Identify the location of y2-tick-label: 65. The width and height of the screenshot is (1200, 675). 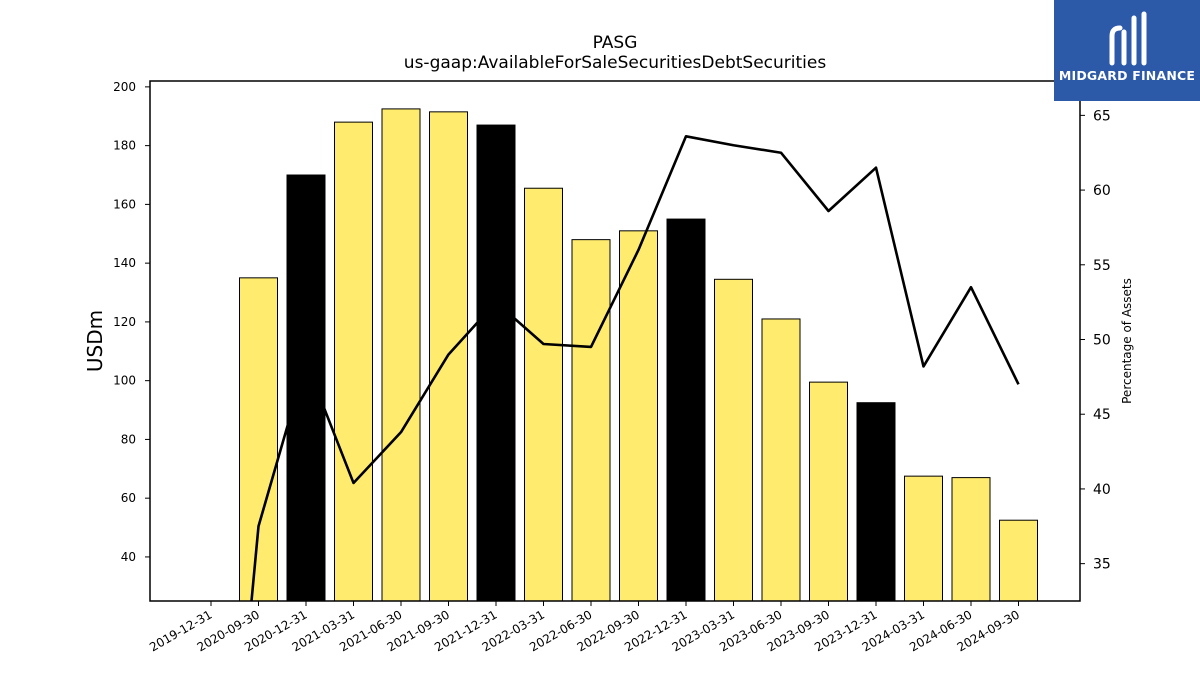
(1102, 116).